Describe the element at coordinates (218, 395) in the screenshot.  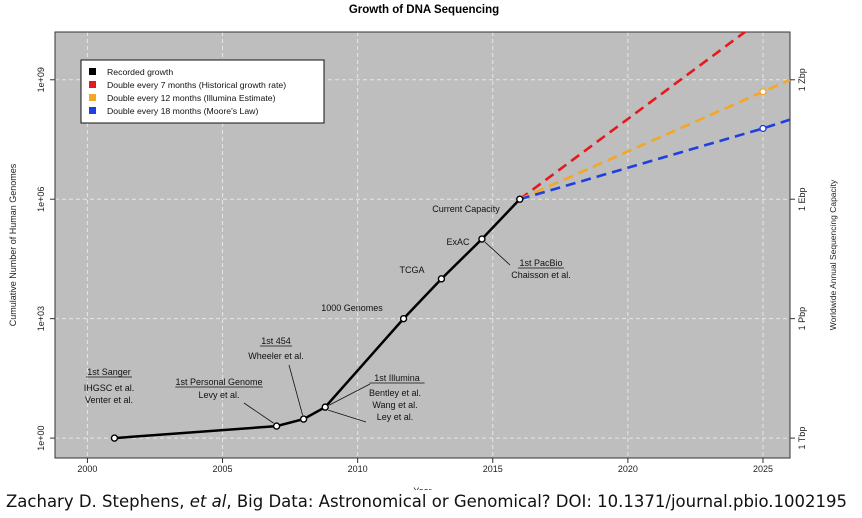
I see `annotation-personal-genome-authors: Levy et al.` at that location.